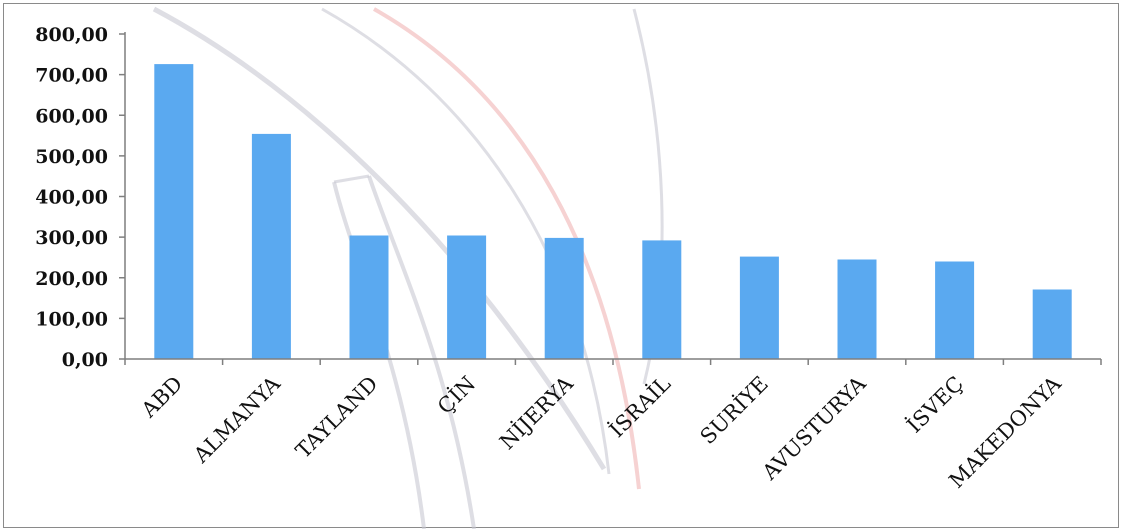 Image resolution: width=1123 pixels, height=530 pixels. What do you see at coordinates (564, 298) in the screenshot?
I see `bar-ni̇jerya` at bounding box center [564, 298].